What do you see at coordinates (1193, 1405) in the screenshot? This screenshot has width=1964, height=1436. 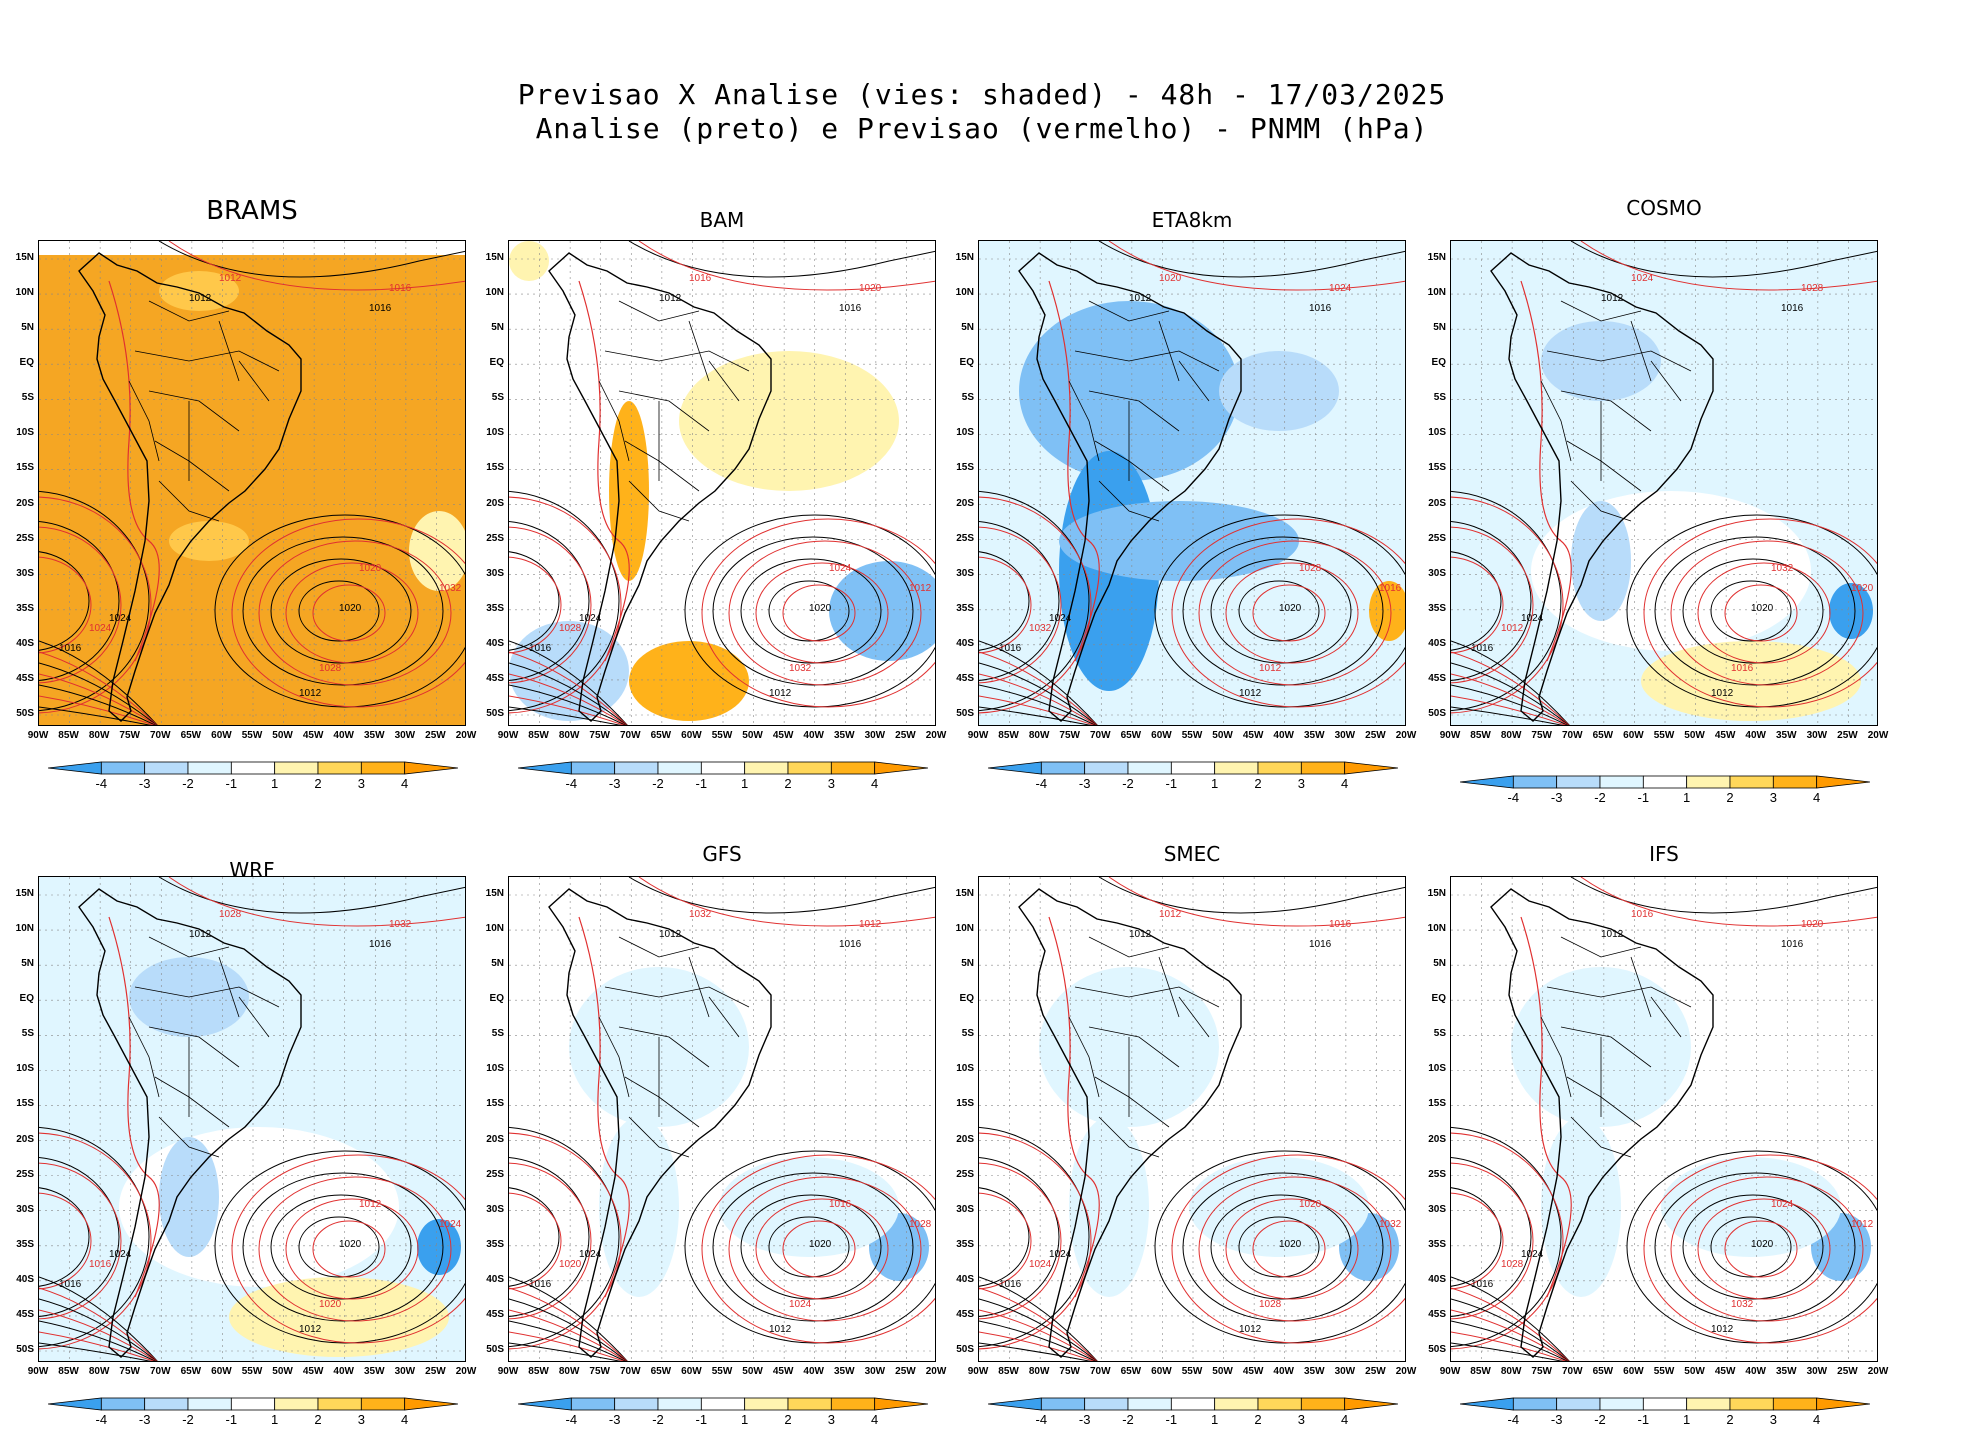 I see `colorbar-container` at bounding box center [1193, 1405].